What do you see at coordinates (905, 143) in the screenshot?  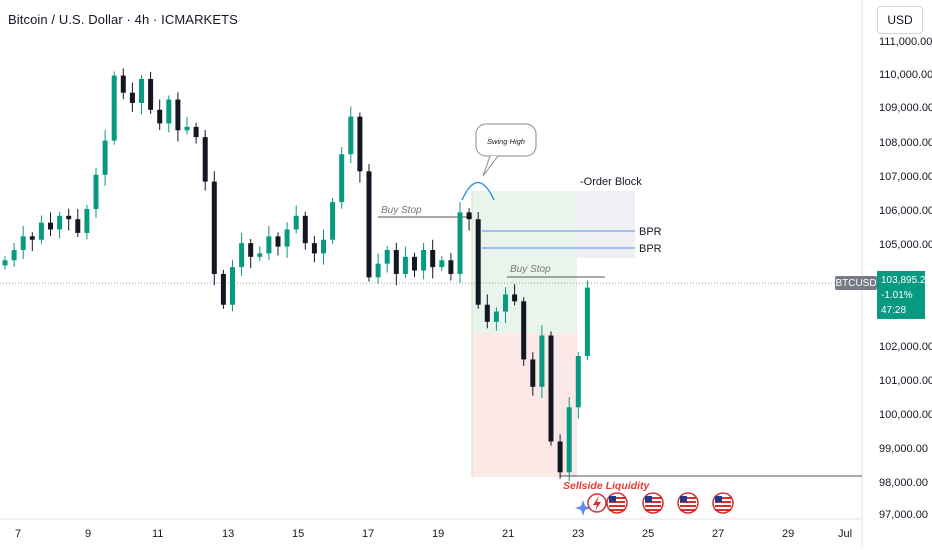 I see `price-tick: 108,000.00` at bounding box center [905, 143].